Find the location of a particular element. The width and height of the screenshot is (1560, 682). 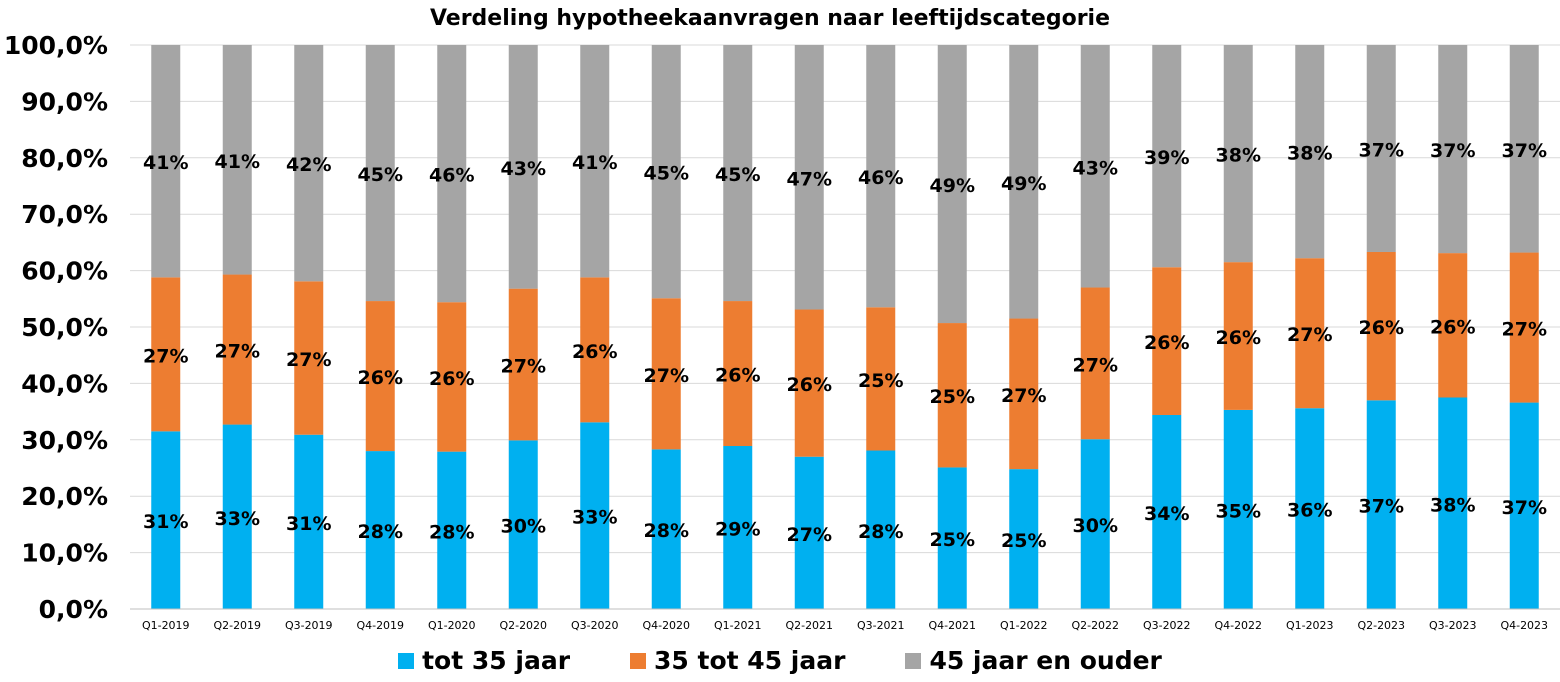

legend-item: tot 35 jaar is located at coordinates (484, 660).